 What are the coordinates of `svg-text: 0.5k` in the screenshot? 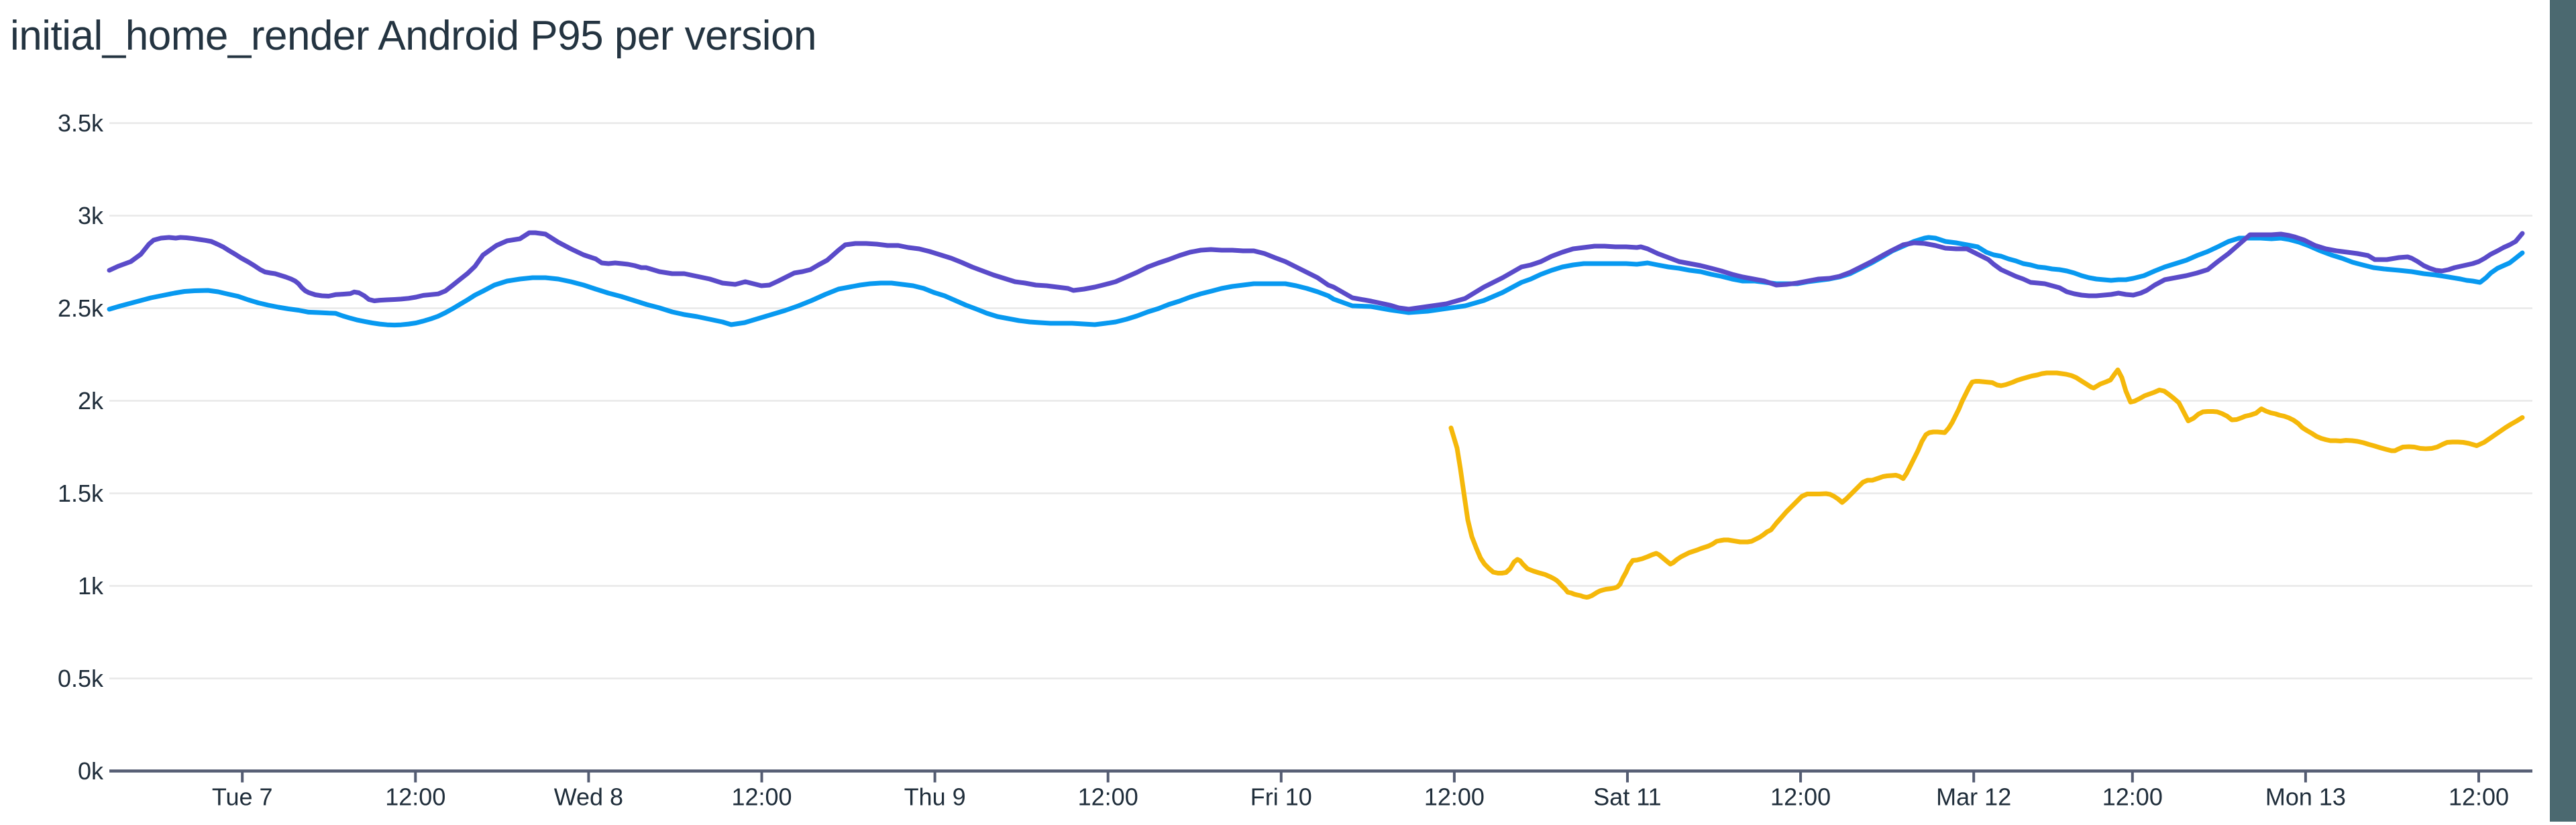 It's located at (81, 679).